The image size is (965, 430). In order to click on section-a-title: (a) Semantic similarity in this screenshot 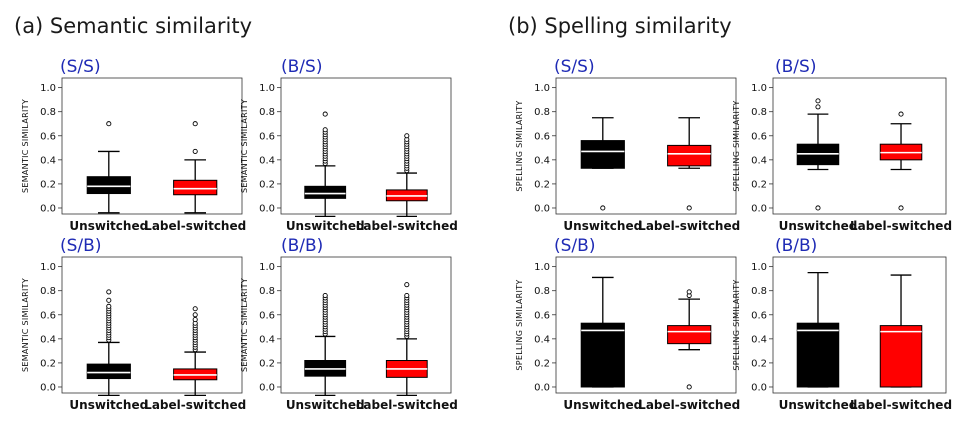, I will do `click(133, 26)`.